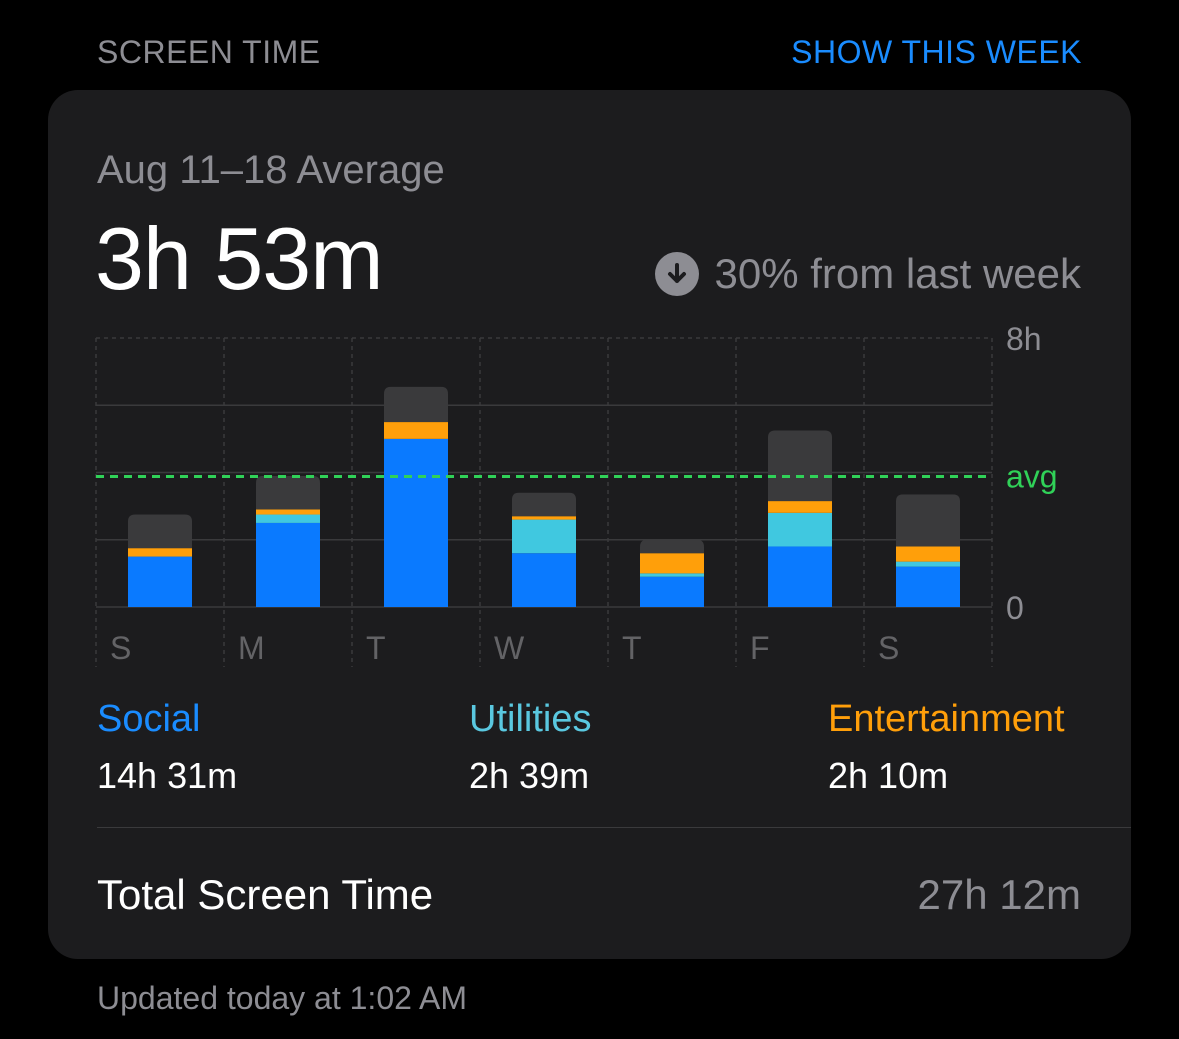 The width and height of the screenshot is (1179, 1039). I want to click on day-label: M, so click(251, 648).